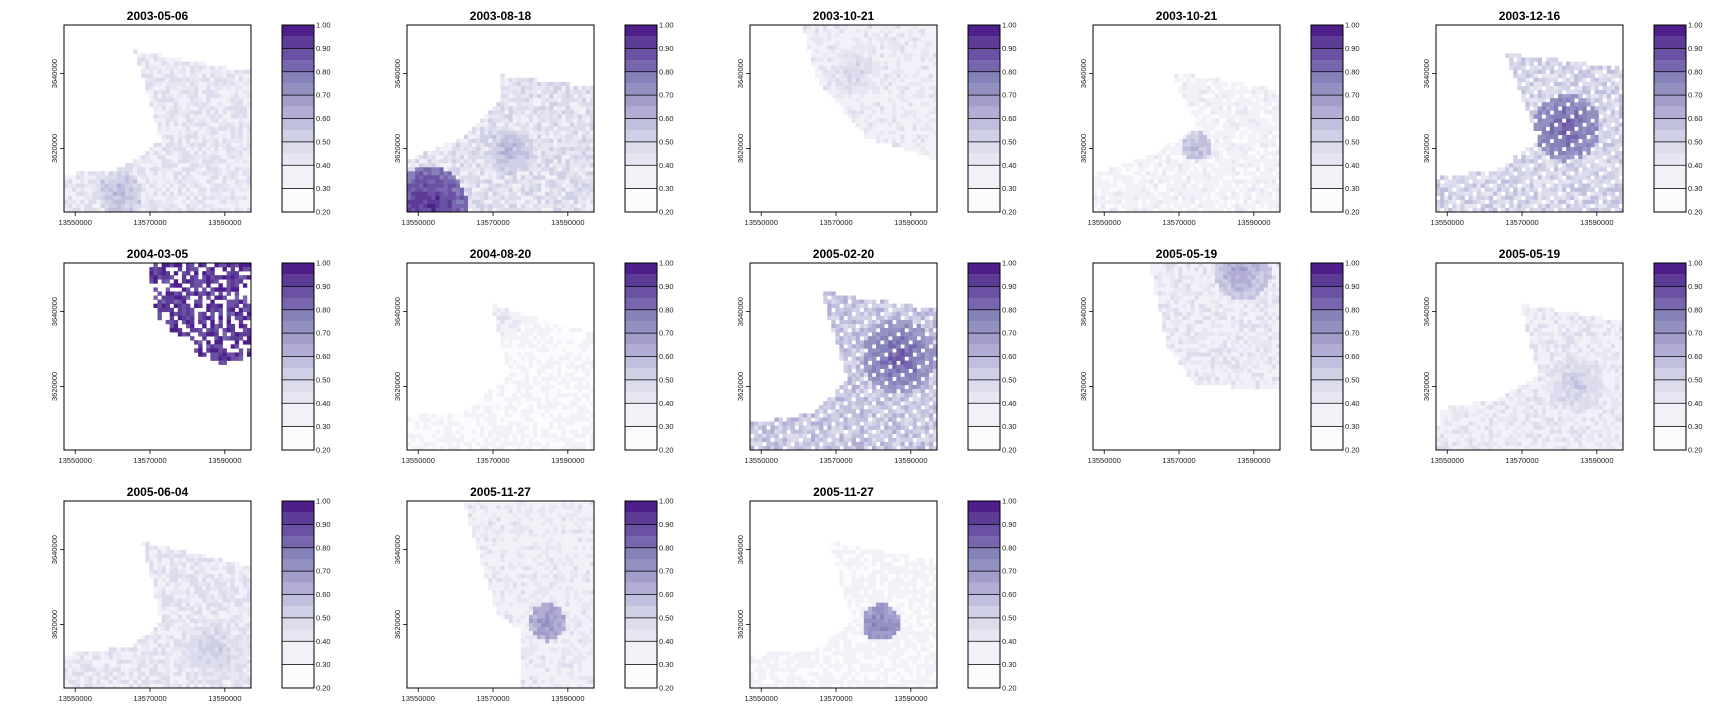 The height and width of the screenshot is (715, 1711). What do you see at coordinates (157, 118) in the screenshot?
I see `plot-frame` at bounding box center [157, 118].